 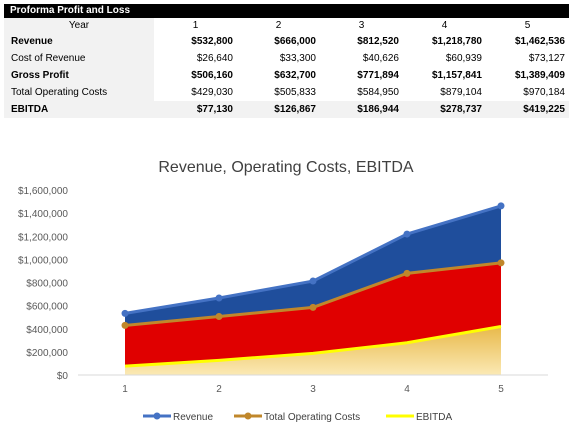 I want to click on chart-title: Revenue, Operating Costs, EBITDA, so click(x=286, y=167).